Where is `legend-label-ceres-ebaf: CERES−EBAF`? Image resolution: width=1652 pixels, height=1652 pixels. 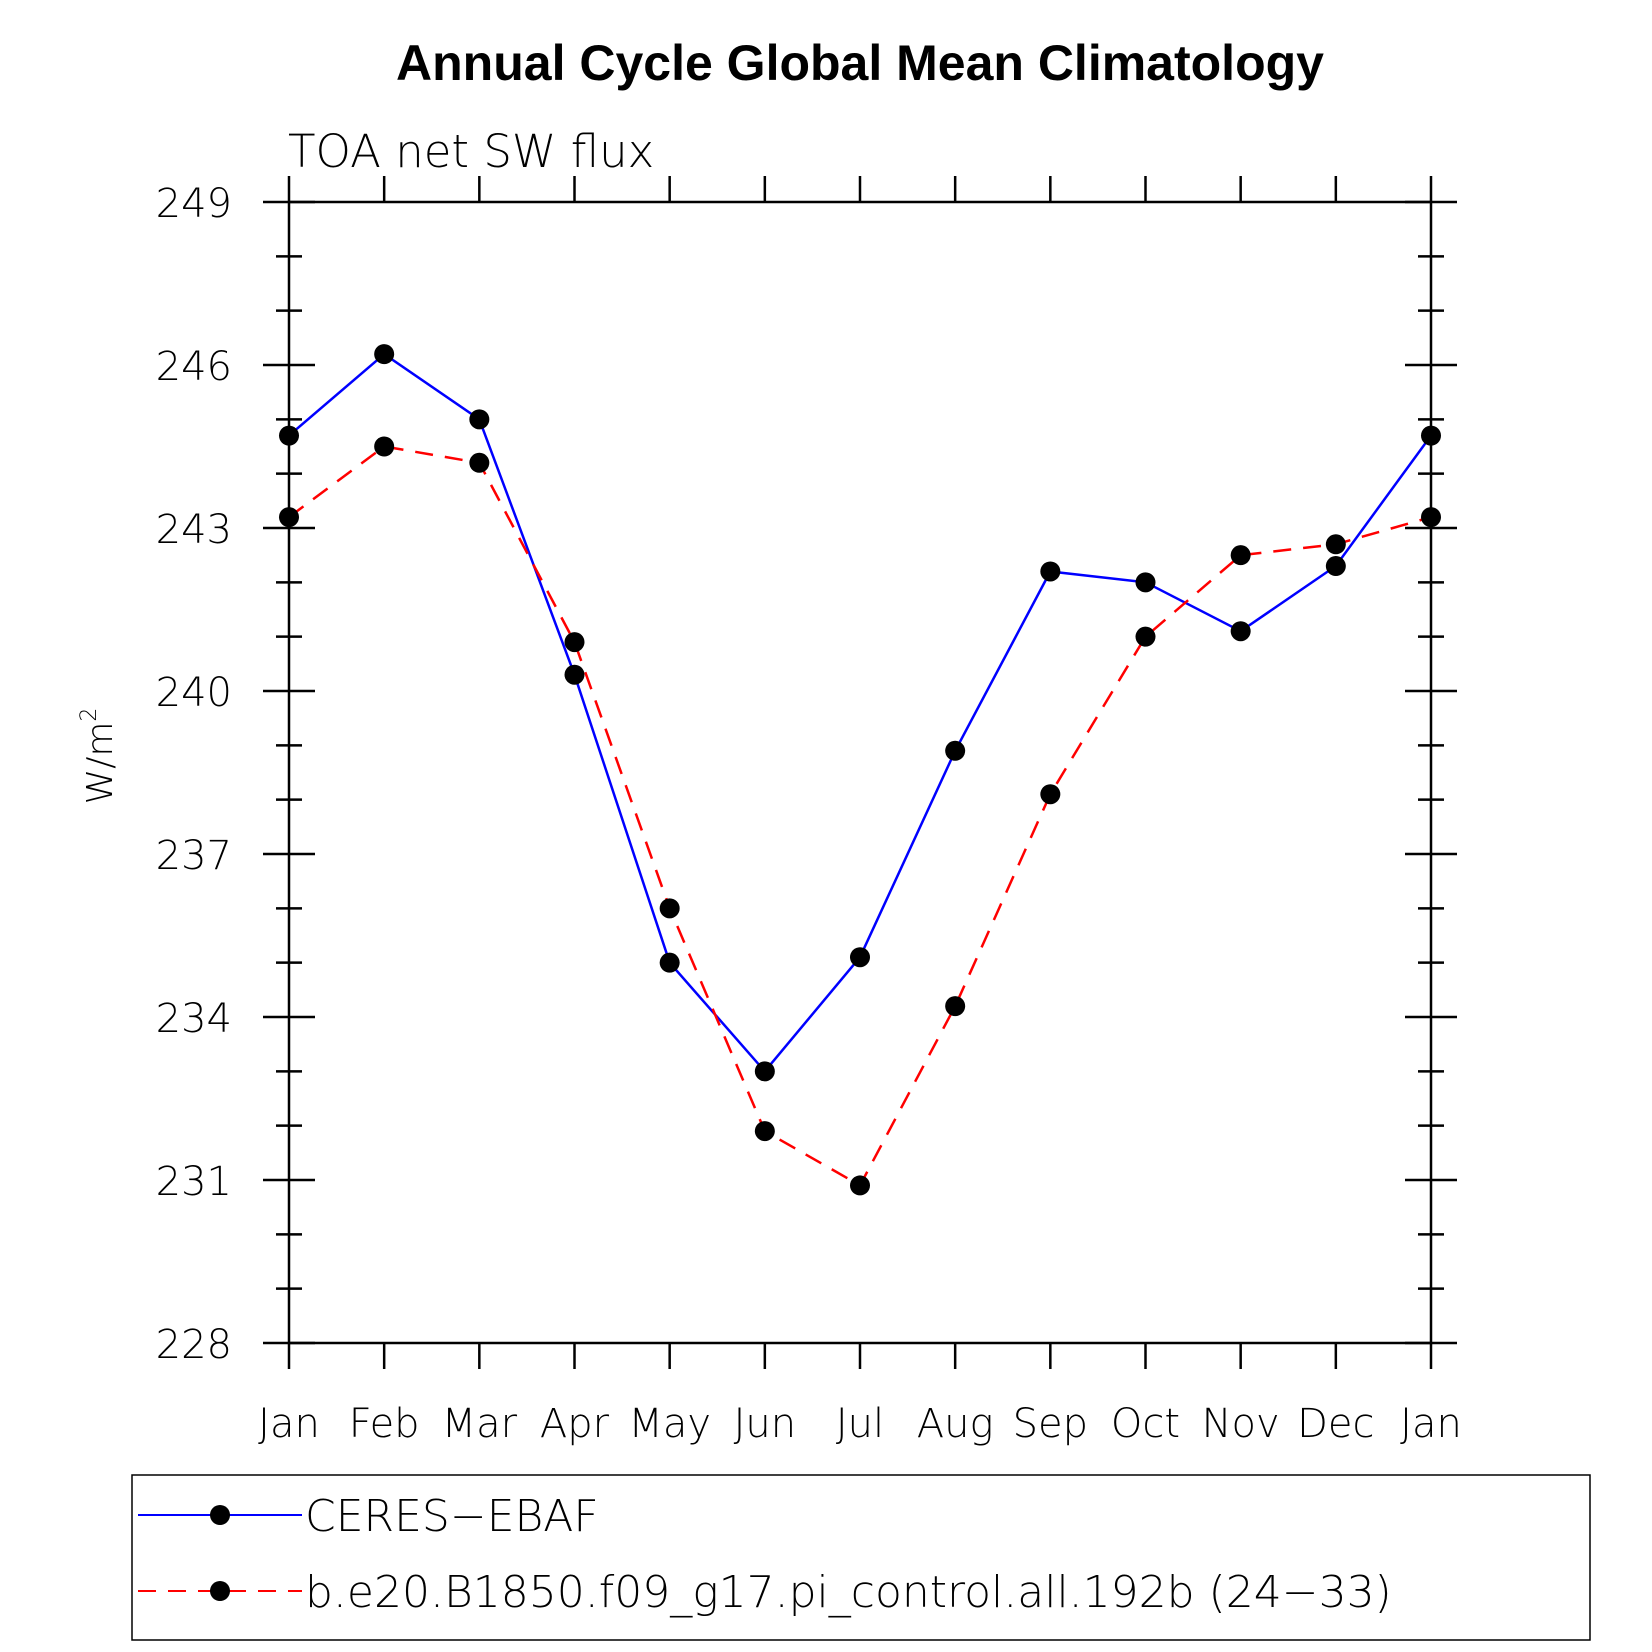 legend-label-ceres-ebaf: CERES−EBAF is located at coordinates (452, 1516).